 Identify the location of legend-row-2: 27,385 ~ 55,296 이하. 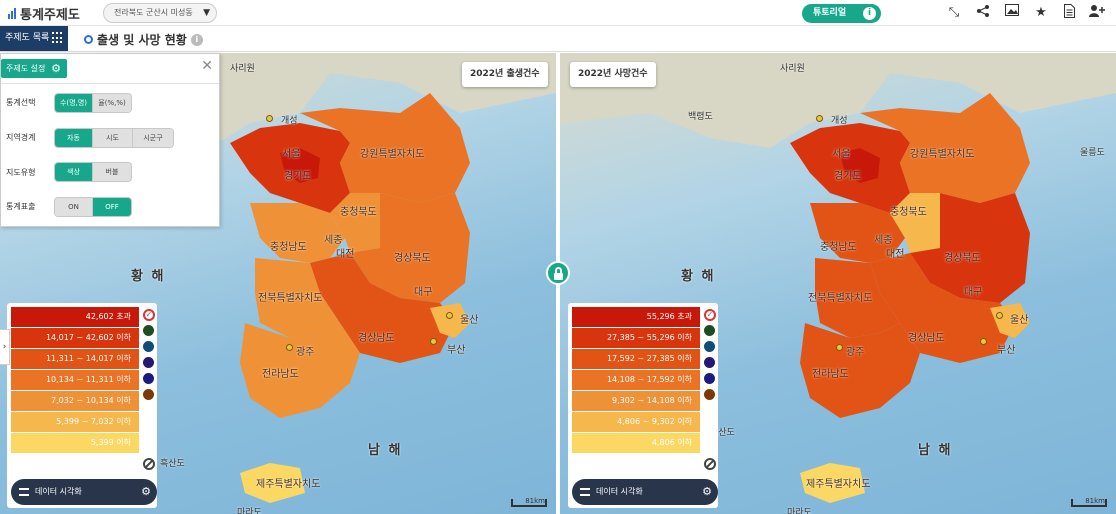
(636, 338).